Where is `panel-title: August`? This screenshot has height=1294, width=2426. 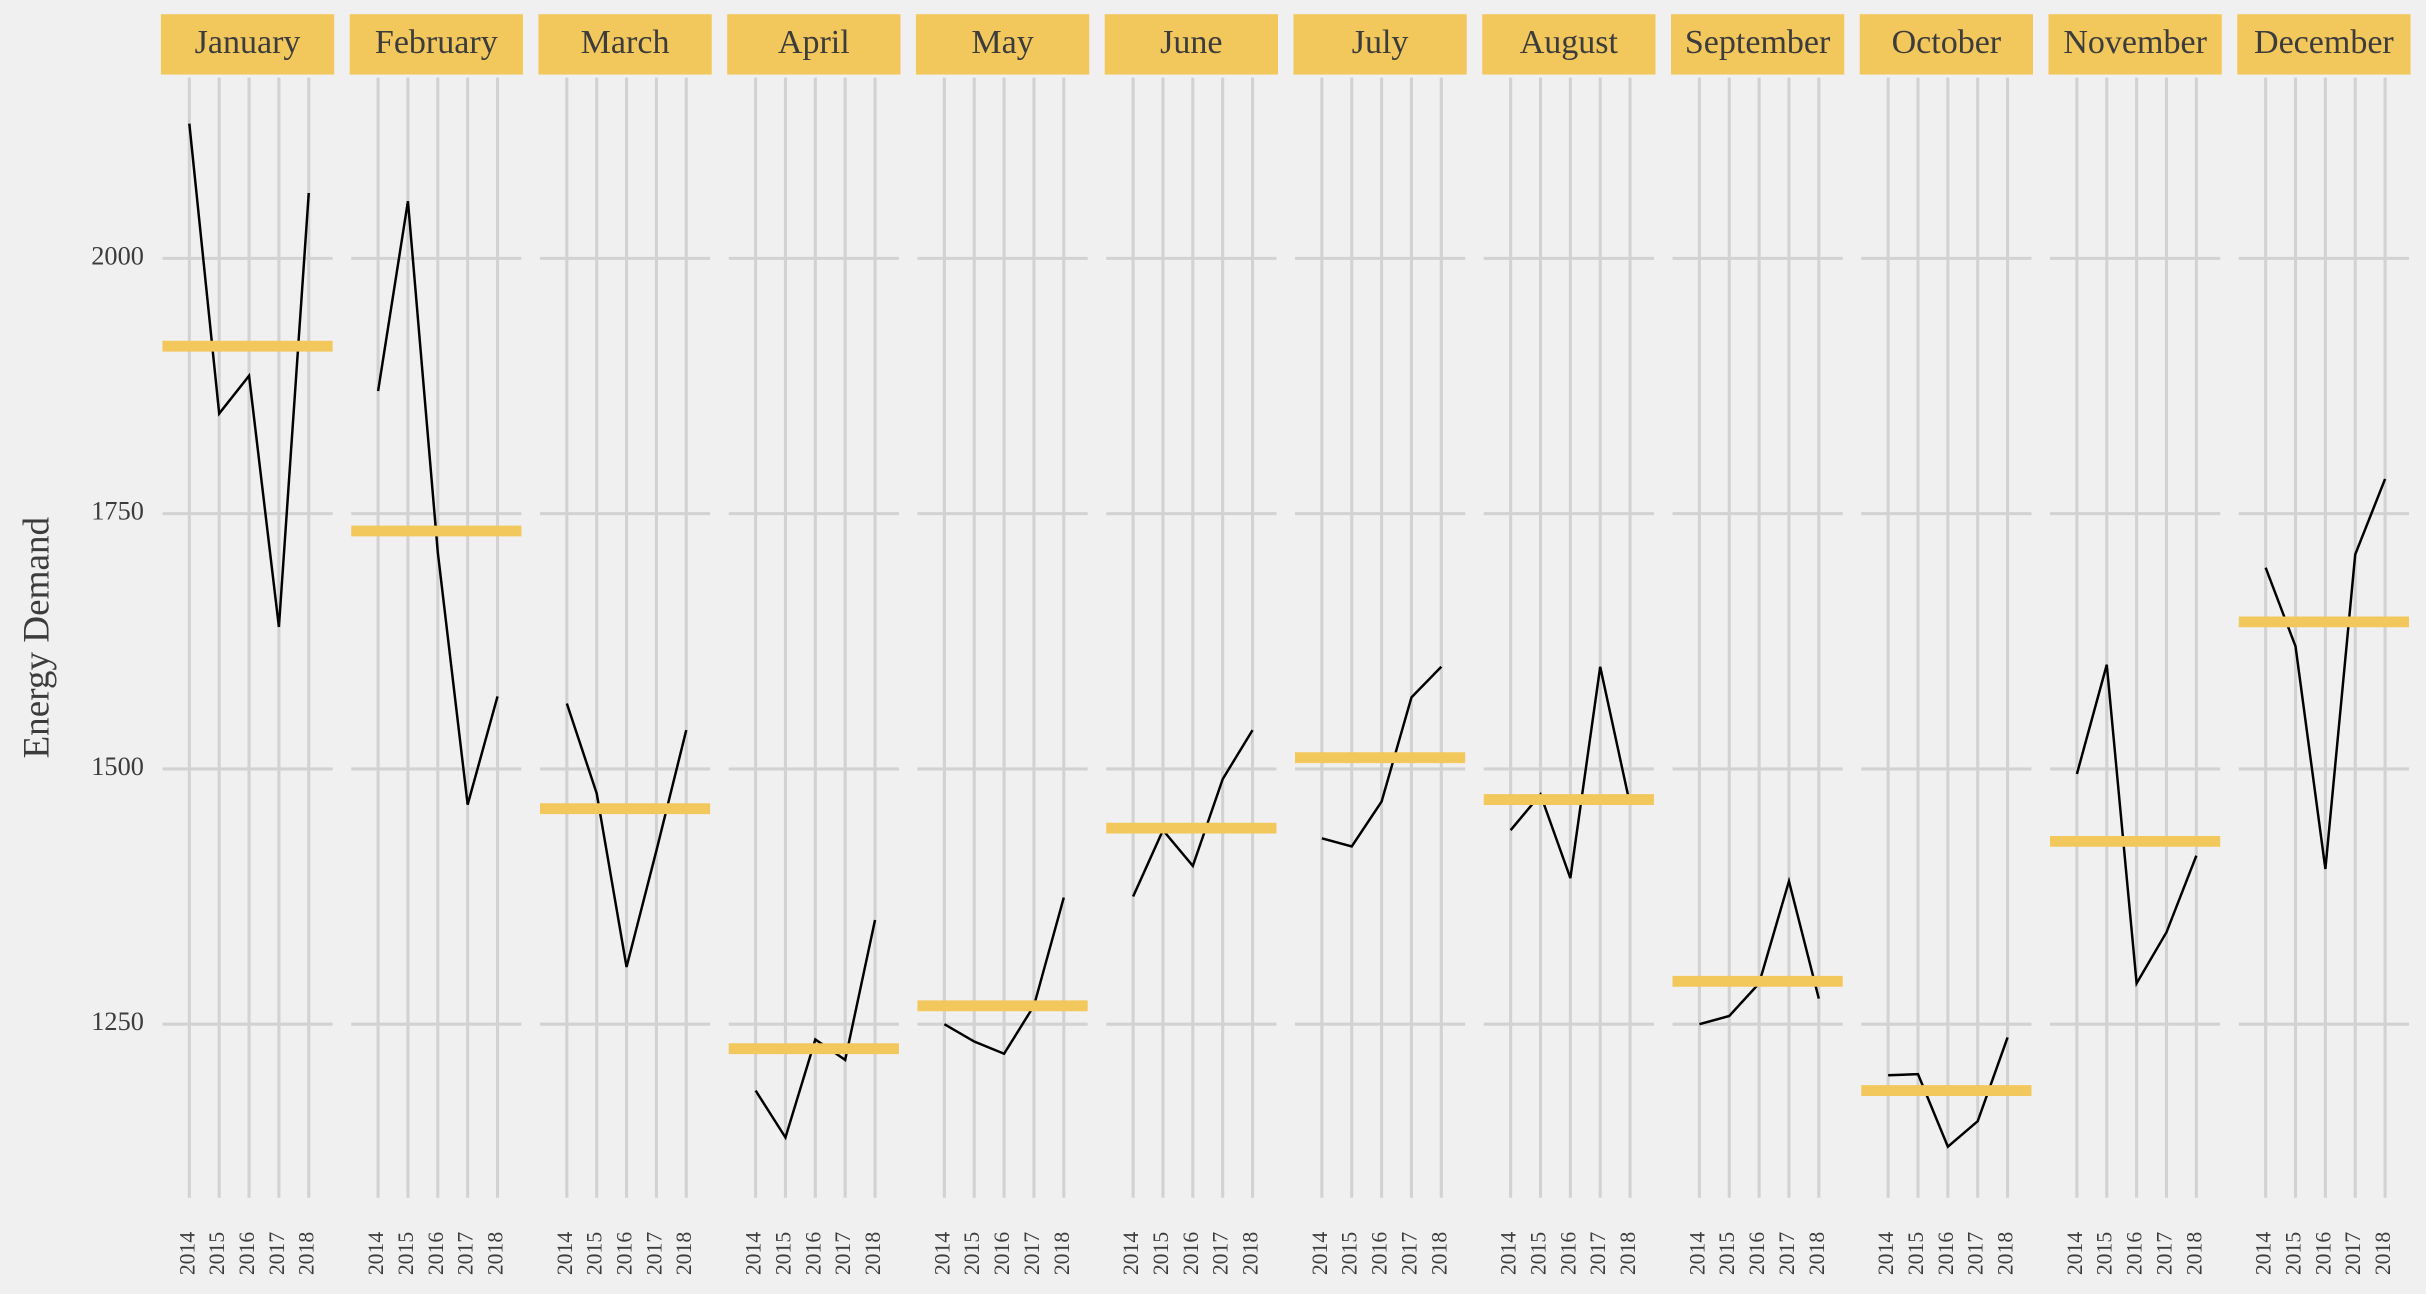 panel-title: August is located at coordinates (1569, 42).